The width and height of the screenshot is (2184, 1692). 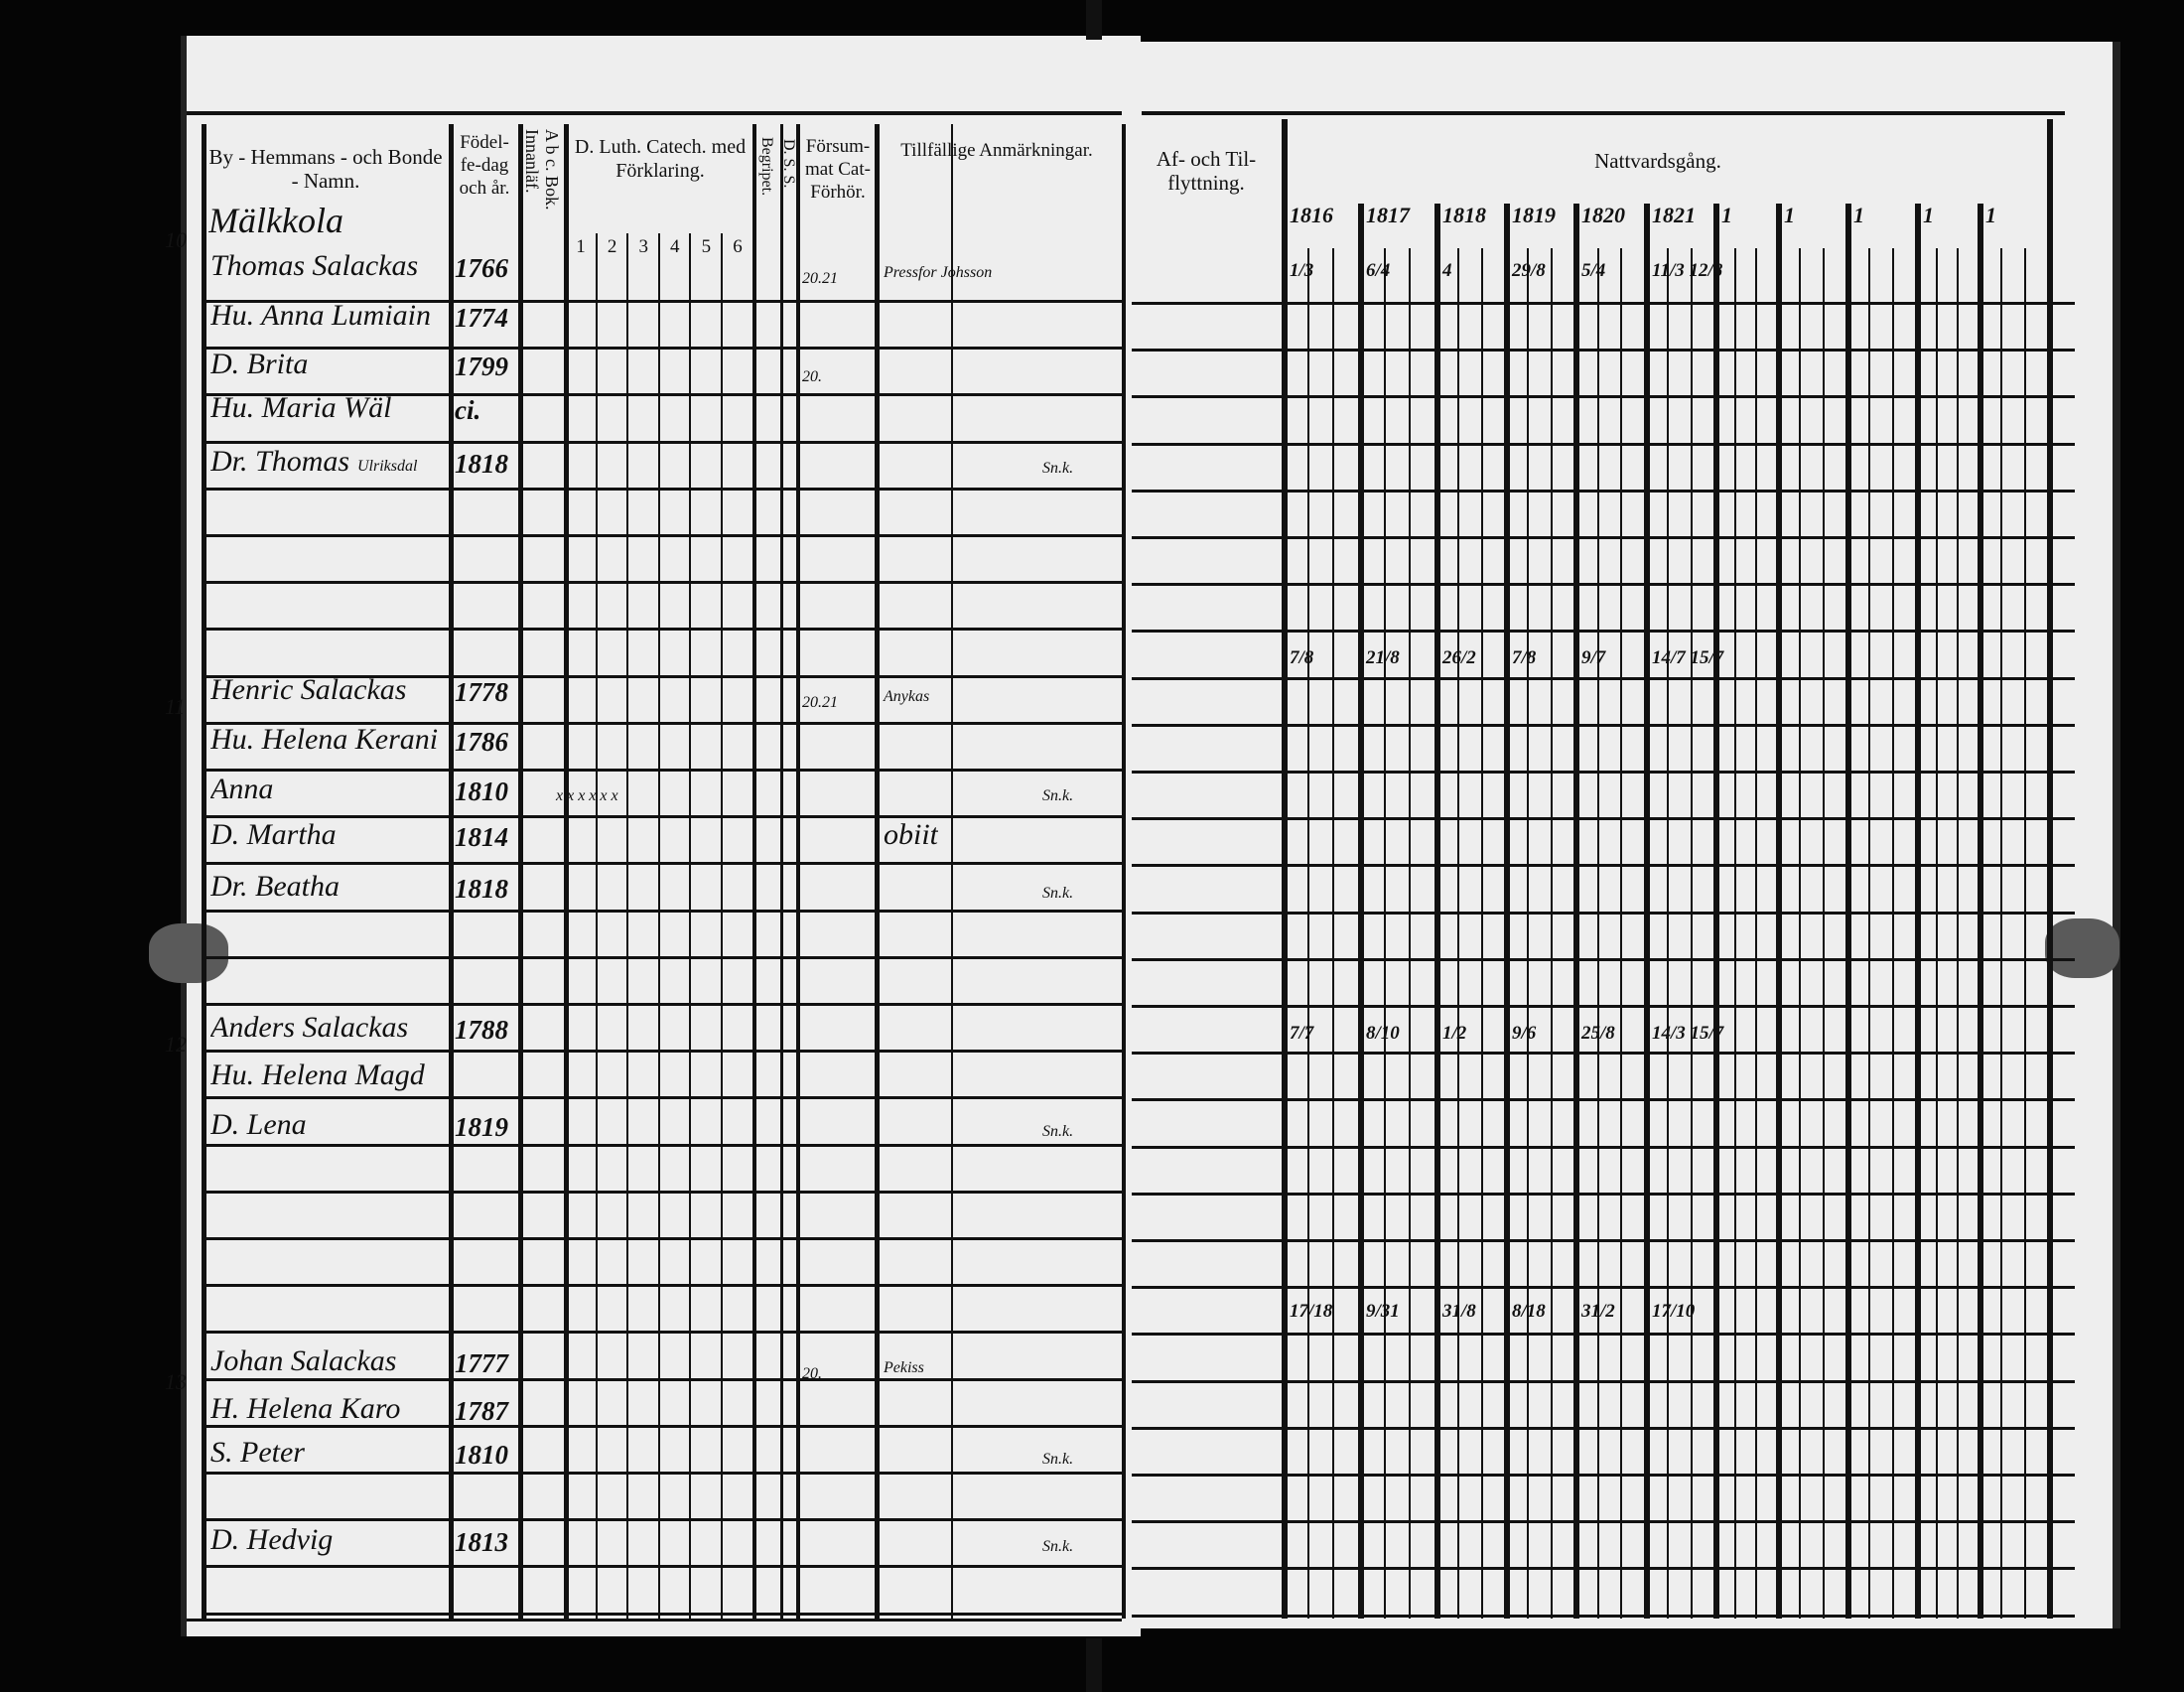 What do you see at coordinates (309, 1027) in the screenshot?
I see `entry-name: Anders Salackas` at bounding box center [309, 1027].